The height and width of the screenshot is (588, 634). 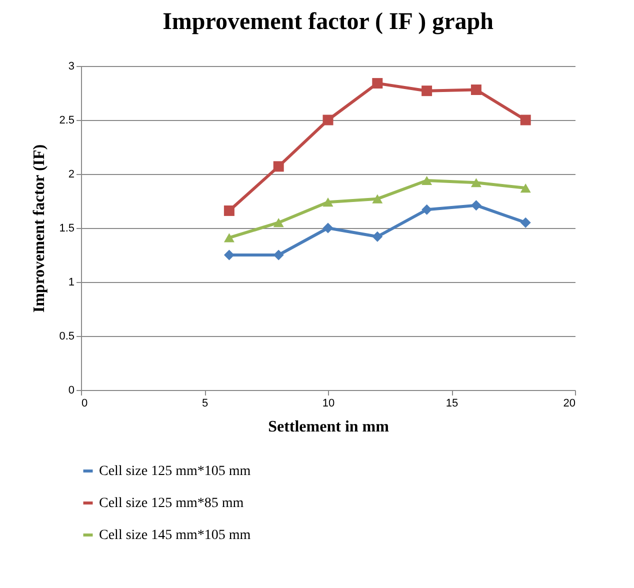 I want to click on y-tick-label: 0, so click(x=71, y=390).